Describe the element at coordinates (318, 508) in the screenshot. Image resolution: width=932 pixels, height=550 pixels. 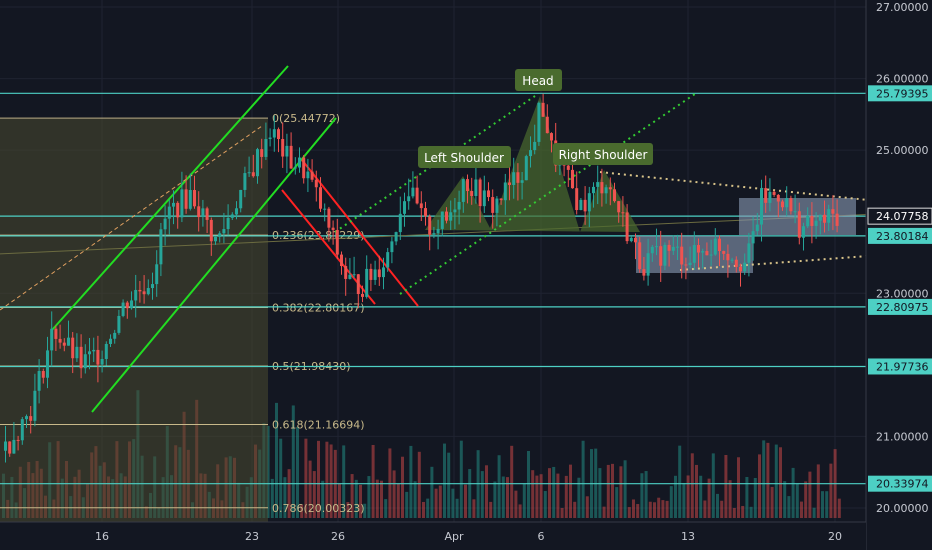
I see `fib-label: 0.786(20.00323)` at that location.